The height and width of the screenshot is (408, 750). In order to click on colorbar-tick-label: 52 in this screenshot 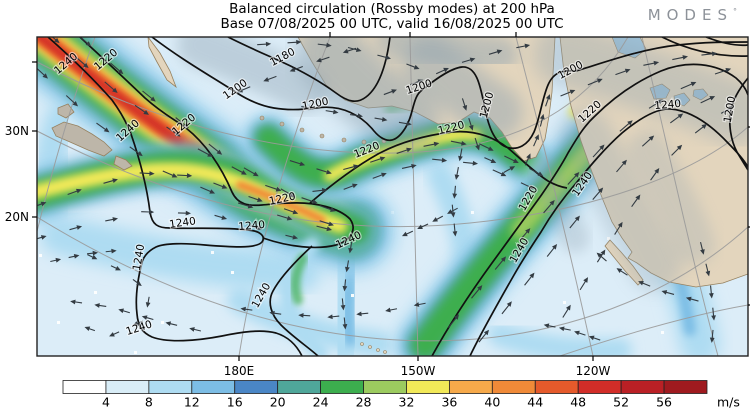, I will do `click(621, 401)`.